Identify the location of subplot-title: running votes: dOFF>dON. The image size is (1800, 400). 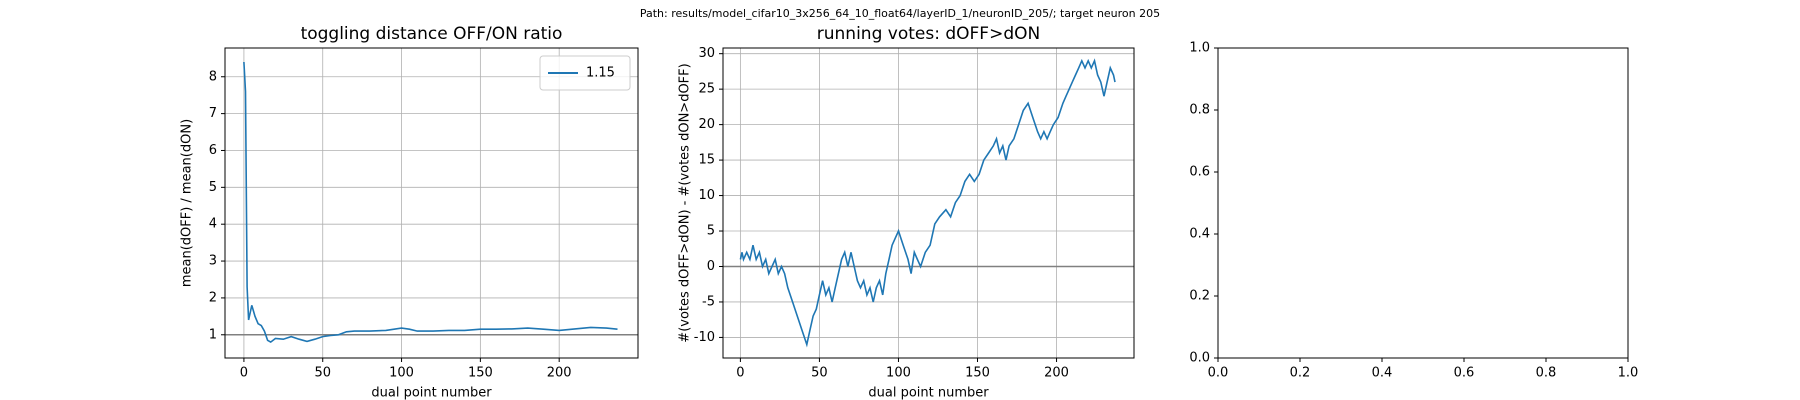
(928, 34).